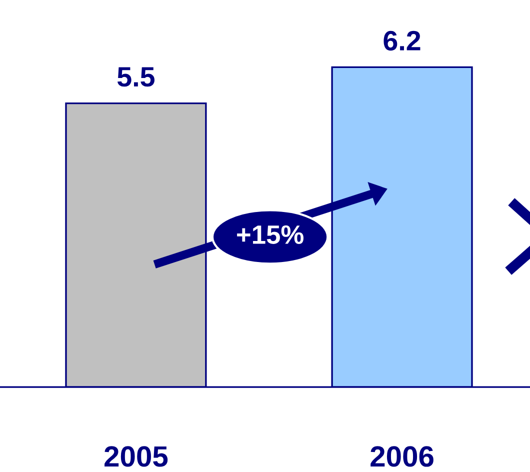 The height and width of the screenshot is (472, 530). I want to click on data-label: 6.2, so click(402, 40).